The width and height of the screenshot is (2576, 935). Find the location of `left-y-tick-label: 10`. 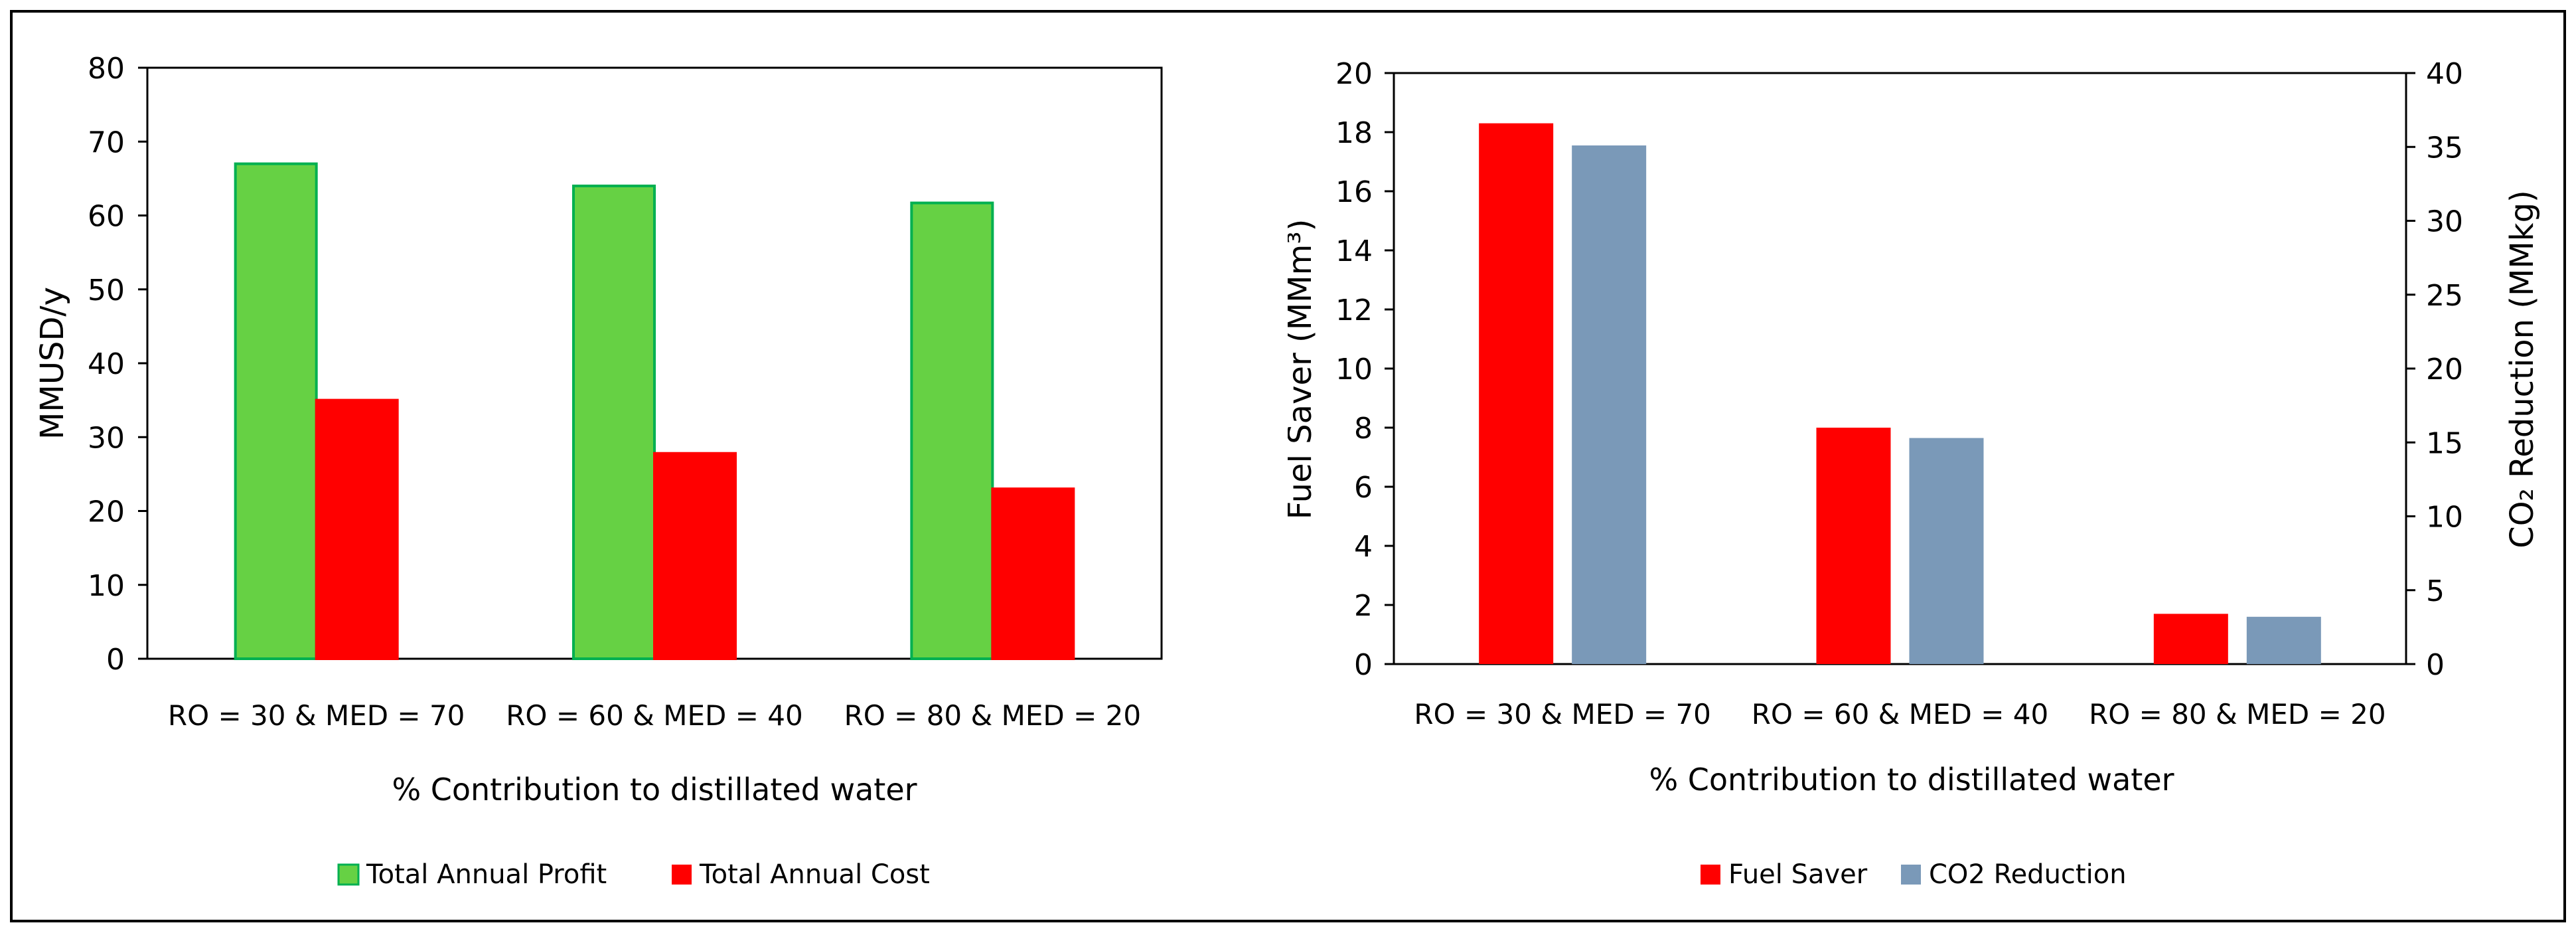

left-y-tick-label: 10 is located at coordinates (1354, 369).